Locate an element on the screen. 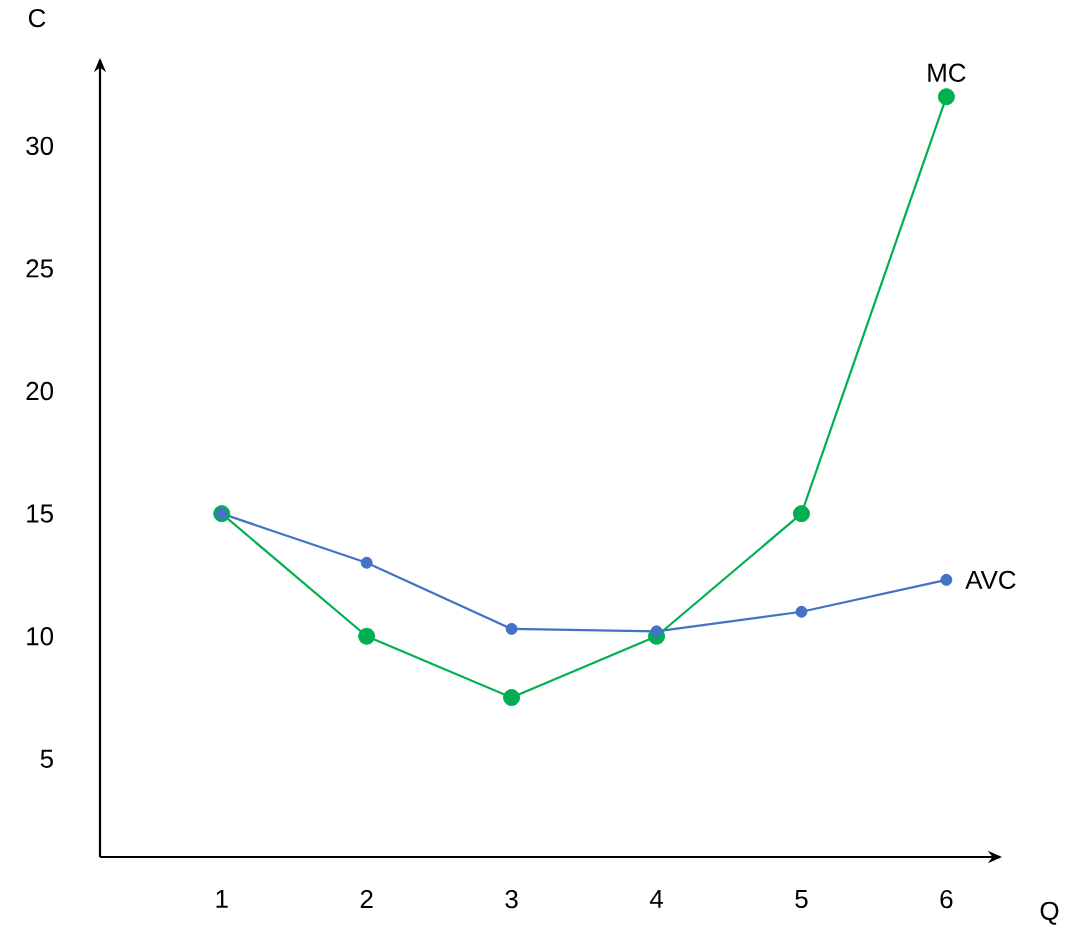 Image resolution: width=1076 pixels, height=934 pixels. x-tick-label: 1 is located at coordinates (222, 898).